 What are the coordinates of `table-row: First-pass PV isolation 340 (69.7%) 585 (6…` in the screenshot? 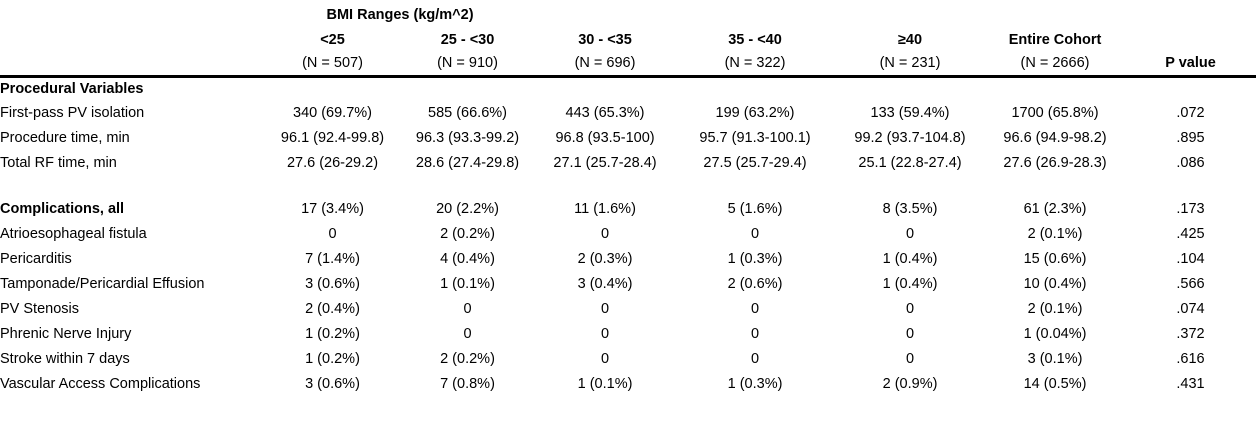 It's located at (628, 113).